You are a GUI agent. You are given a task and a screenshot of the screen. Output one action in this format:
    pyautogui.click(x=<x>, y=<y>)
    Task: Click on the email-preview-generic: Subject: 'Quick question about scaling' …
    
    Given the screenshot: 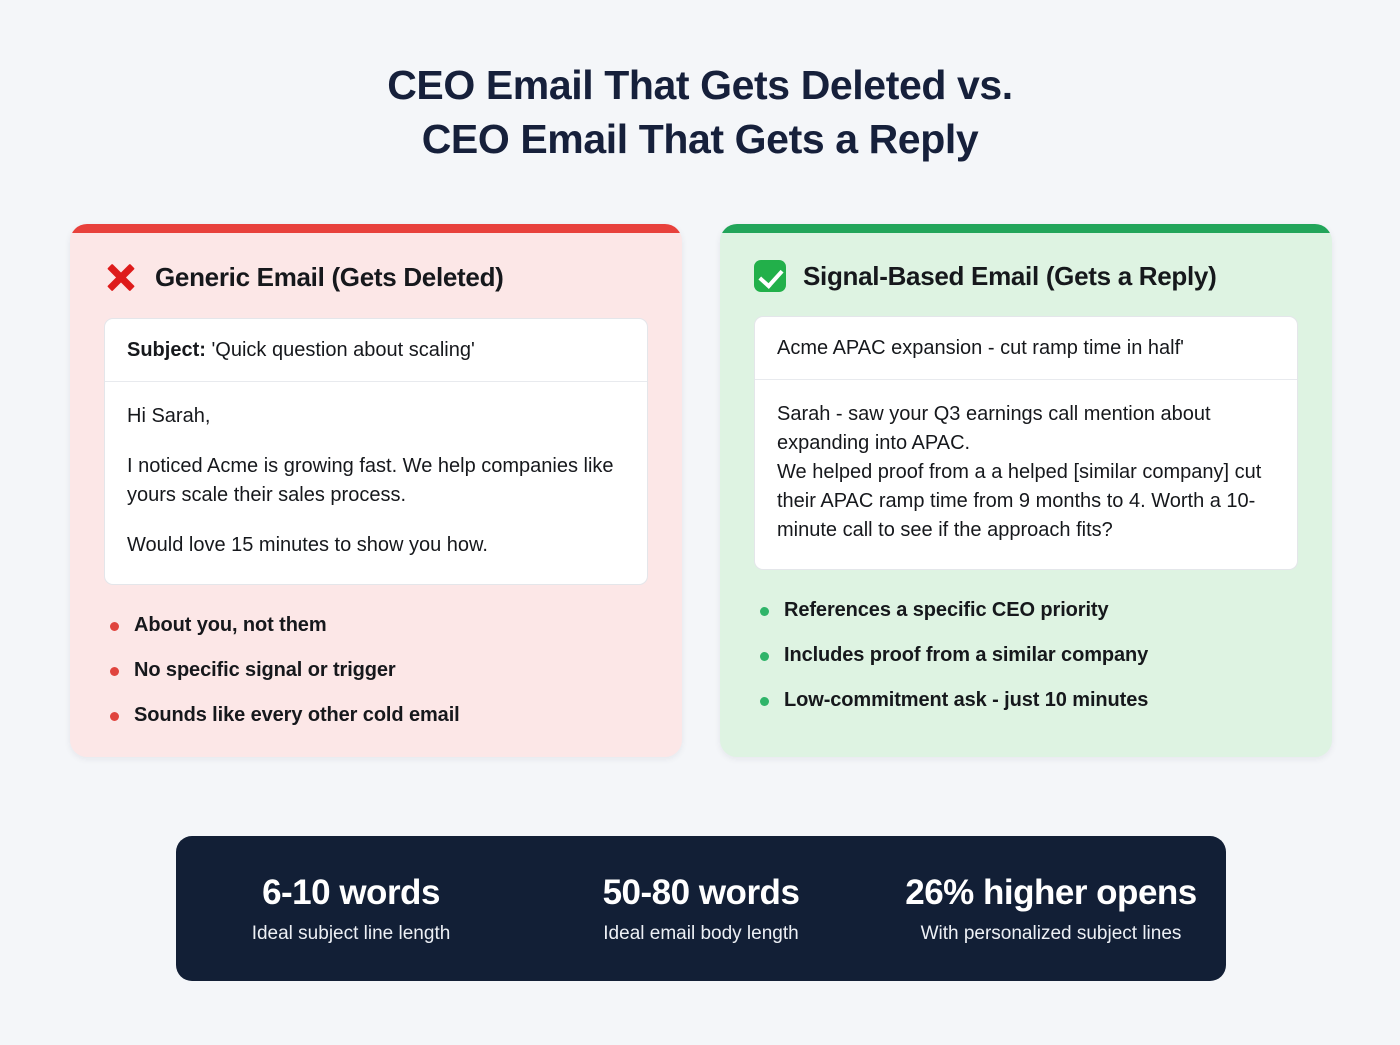 What is the action you would take?
    pyautogui.click(x=376, y=451)
    